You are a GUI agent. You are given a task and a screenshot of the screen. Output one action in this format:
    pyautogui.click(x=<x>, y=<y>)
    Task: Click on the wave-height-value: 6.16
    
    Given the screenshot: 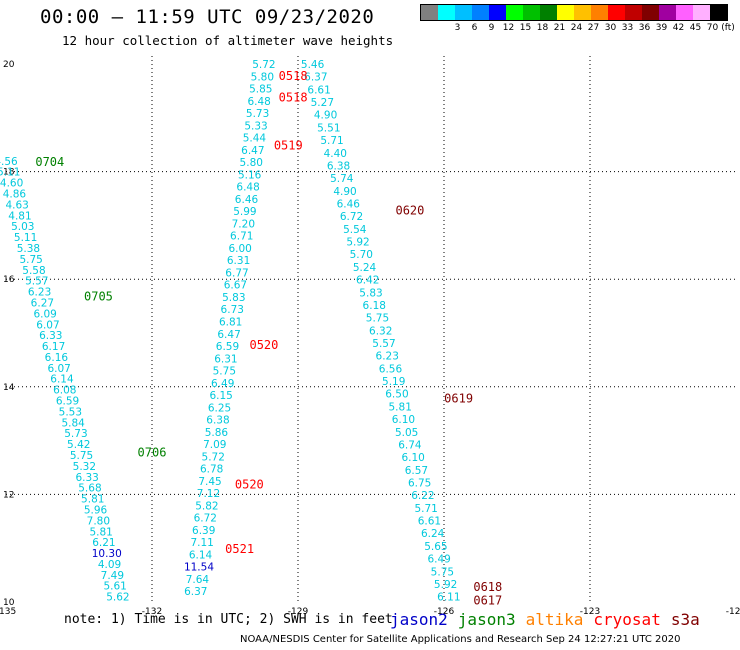 What is the action you would take?
    pyautogui.click(x=57, y=358)
    